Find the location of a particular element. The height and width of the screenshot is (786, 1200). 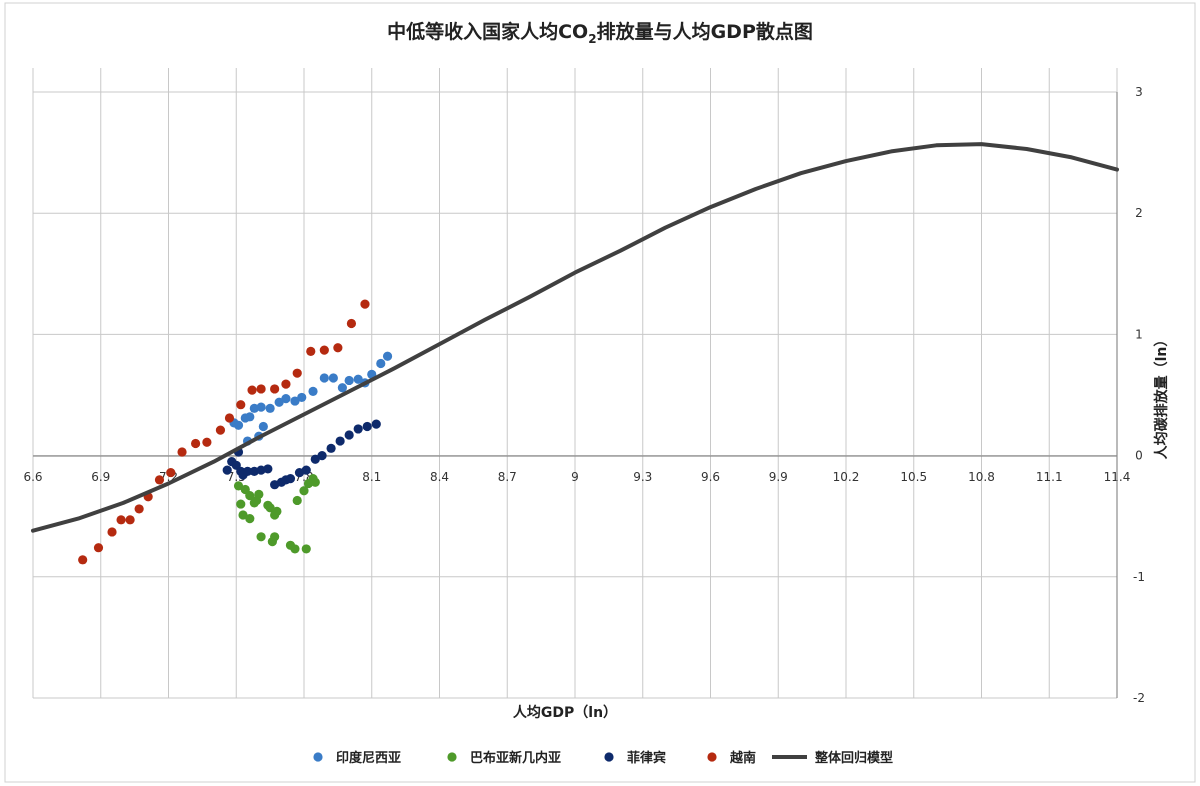

y-tick-label: 1 is located at coordinates (1139, 334).